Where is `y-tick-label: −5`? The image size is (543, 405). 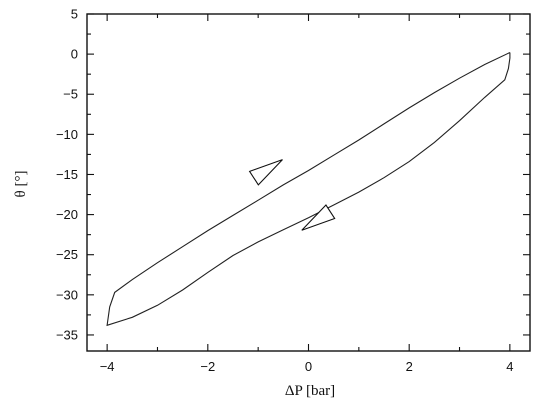
y-tick-label: −5 is located at coordinates (70, 94).